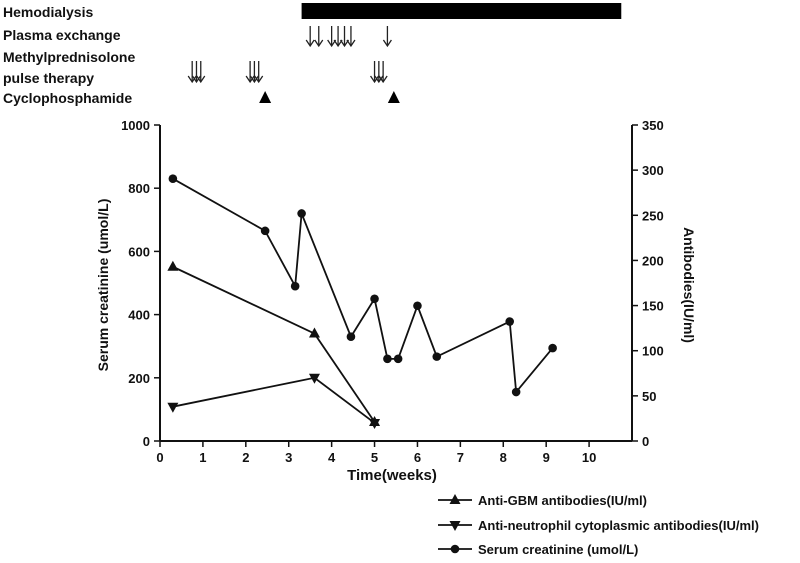 The width and height of the screenshot is (800, 563). Describe the element at coordinates (653, 170) in the screenshot. I see `y-right-tick-label: 300` at that location.